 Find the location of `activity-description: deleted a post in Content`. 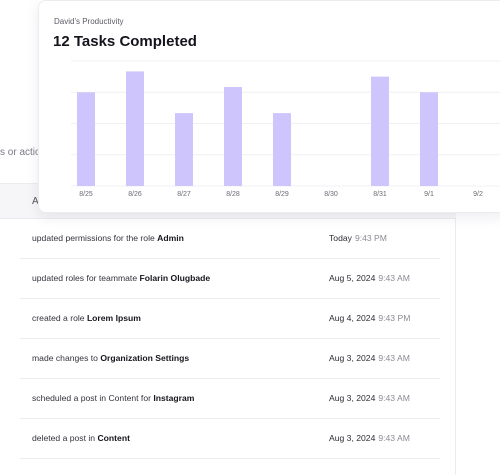

activity-description: deleted a post in Content is located at coordinates (81, 438).